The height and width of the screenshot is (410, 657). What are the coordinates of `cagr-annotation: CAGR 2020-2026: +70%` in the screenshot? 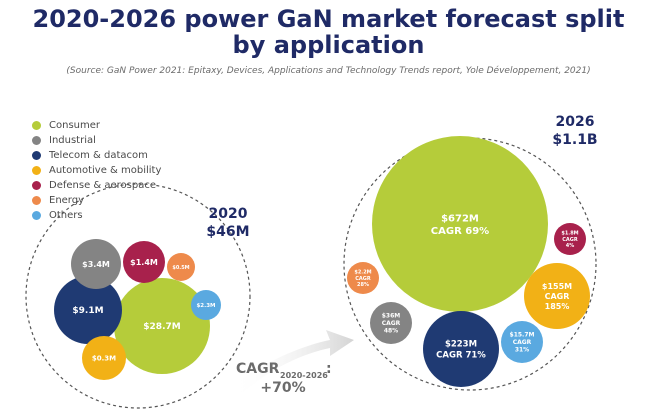 It's located at (284, 378).